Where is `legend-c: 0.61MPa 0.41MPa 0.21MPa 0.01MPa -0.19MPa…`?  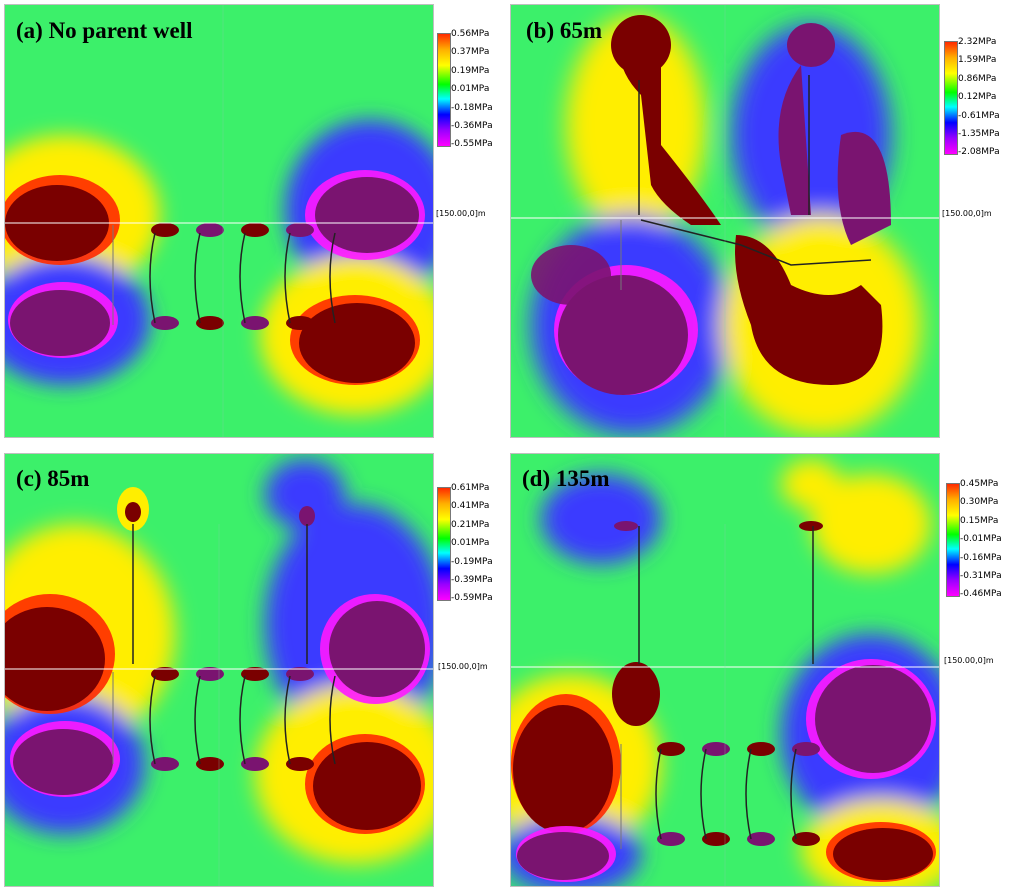 legend-c: 0.61MPa 0.41MPa 0.21MPa 0.01MPa -0.19MPa… is located at coordinates (483, 545).